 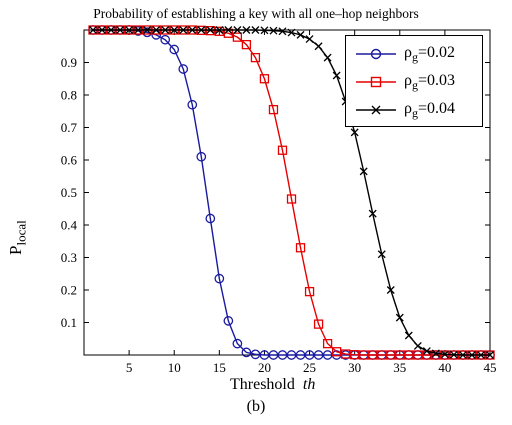 I want to click on legend: ρg=0.02 ρg=0.03 ρg=0.04, so click(x=414, y=81).